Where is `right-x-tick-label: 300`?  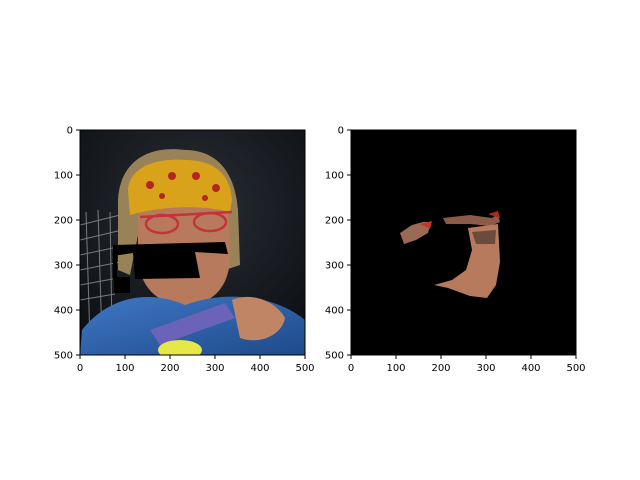
right-x-tick-label: 300 is located at coordinates (485, 368).